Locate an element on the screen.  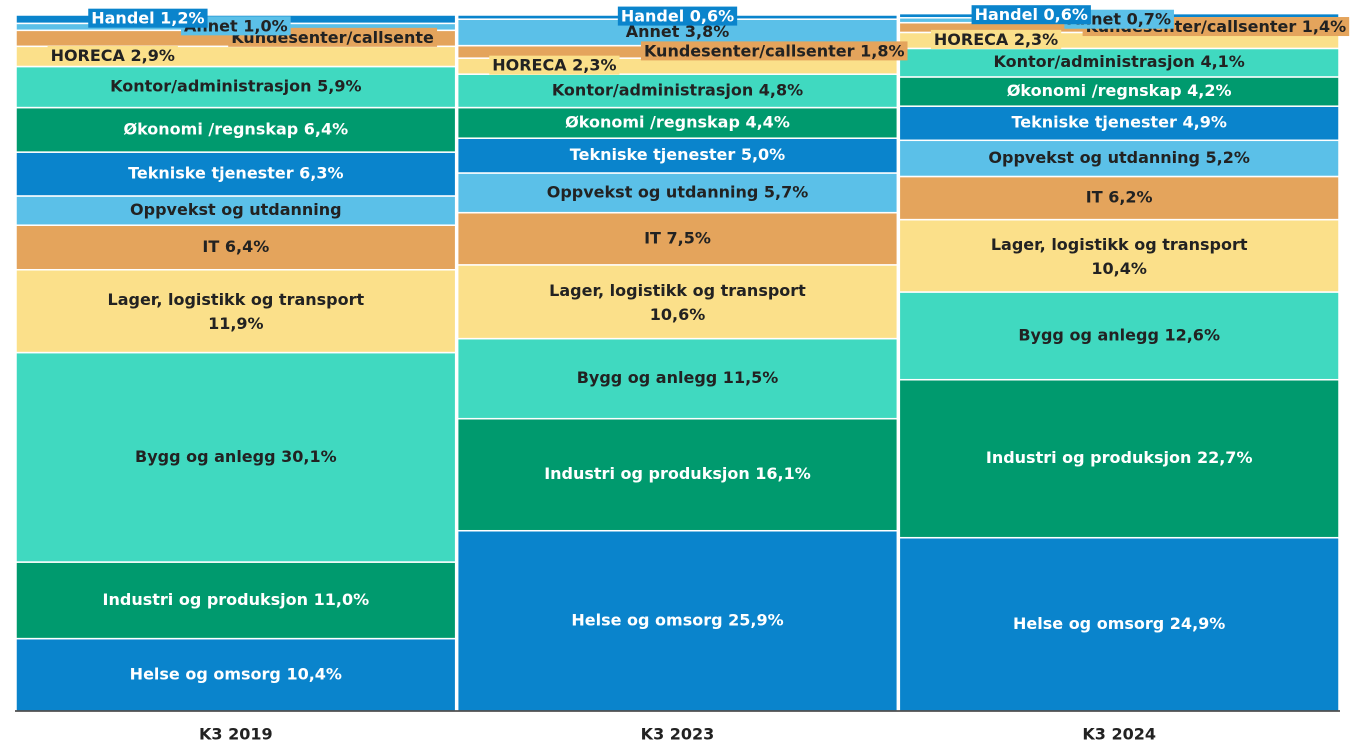
data-label: Industri og produksjon 11,0% is located at coordinates (236, 599).